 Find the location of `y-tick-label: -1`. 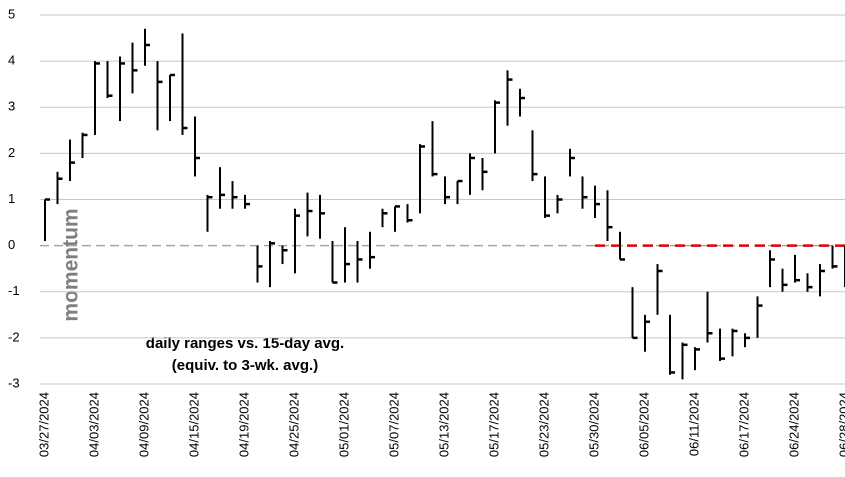

y-tick-label: -1 is located at coordinates (14, 290).